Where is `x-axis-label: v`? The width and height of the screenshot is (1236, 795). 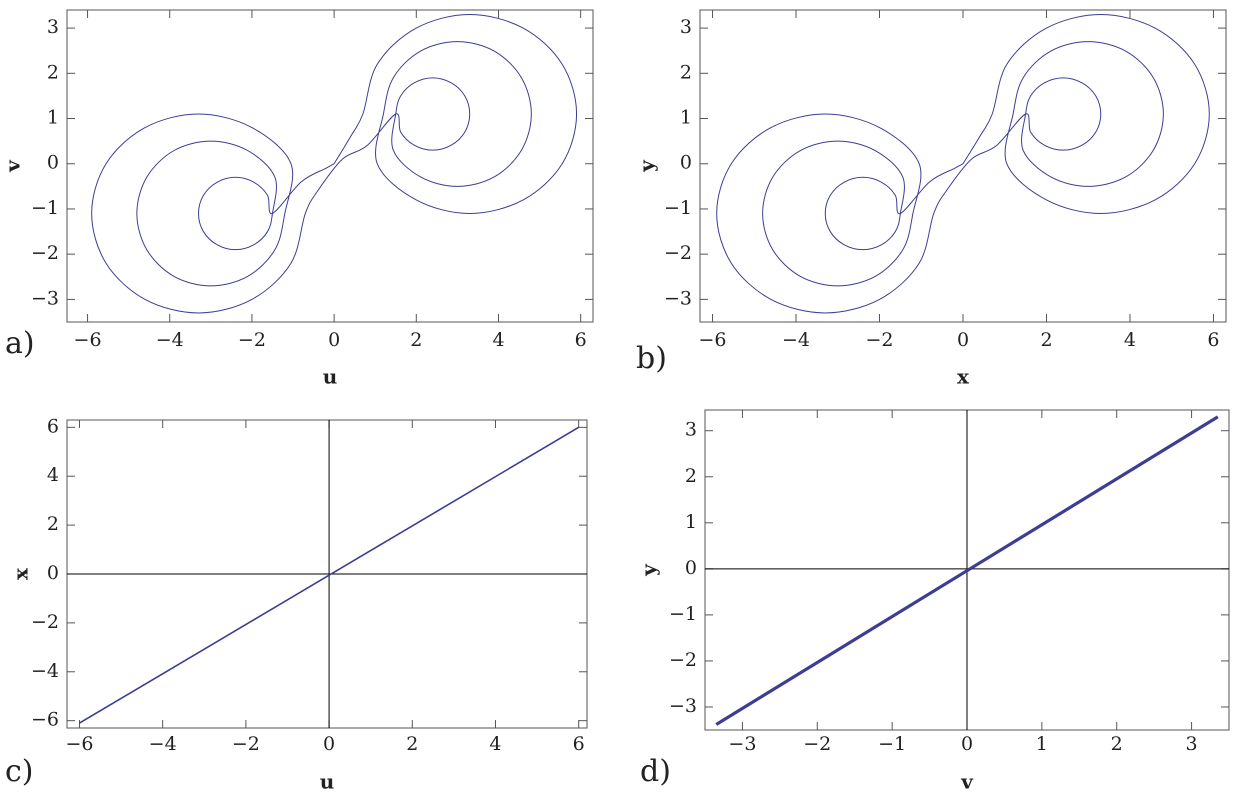
x-axis-label: v is located at coordinates (967, 782).